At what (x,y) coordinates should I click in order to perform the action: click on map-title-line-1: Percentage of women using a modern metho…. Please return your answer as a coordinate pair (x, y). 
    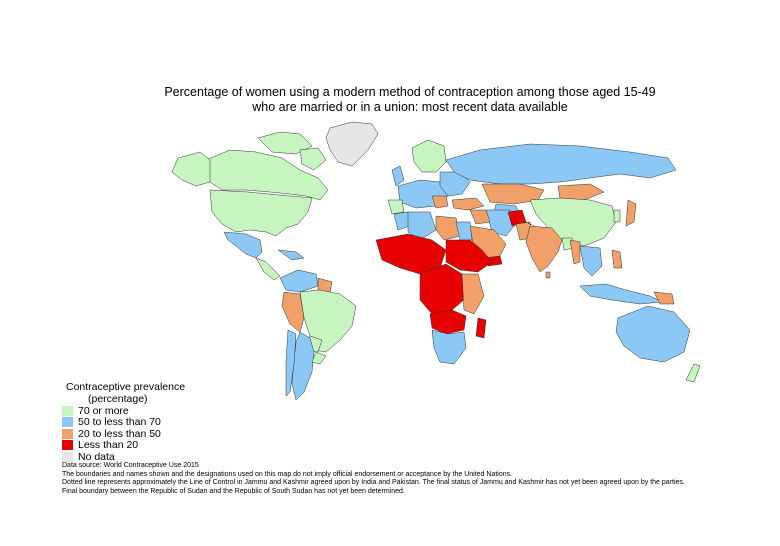
    Looking at the image, I should click on (410, 92).